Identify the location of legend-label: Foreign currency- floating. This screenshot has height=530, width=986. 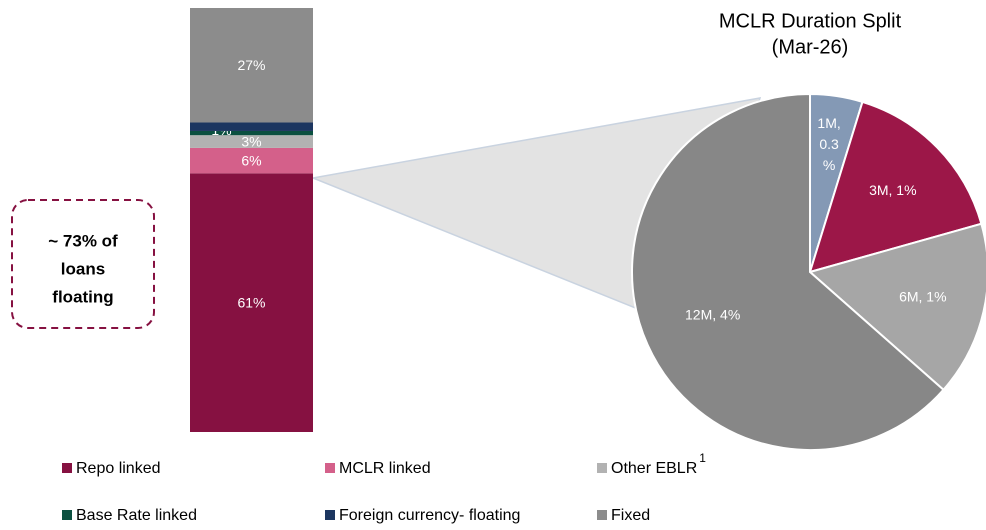
(429, 515).